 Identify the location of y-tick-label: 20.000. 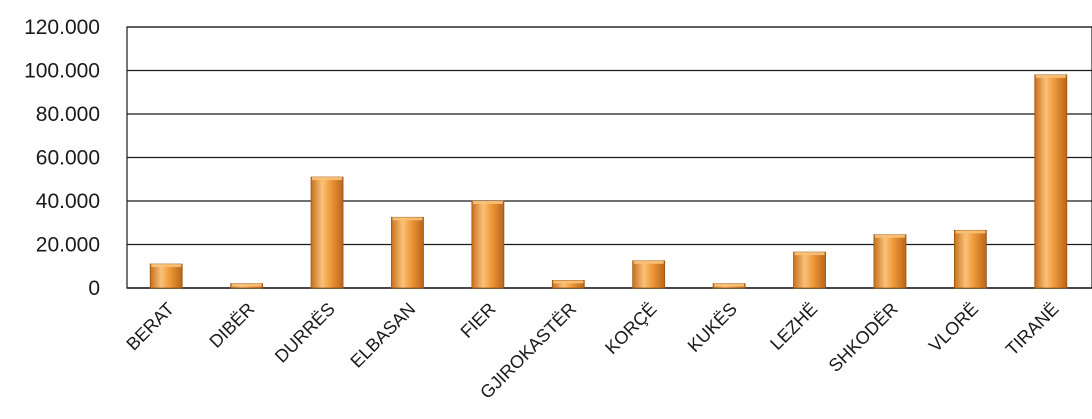
(68, 245).